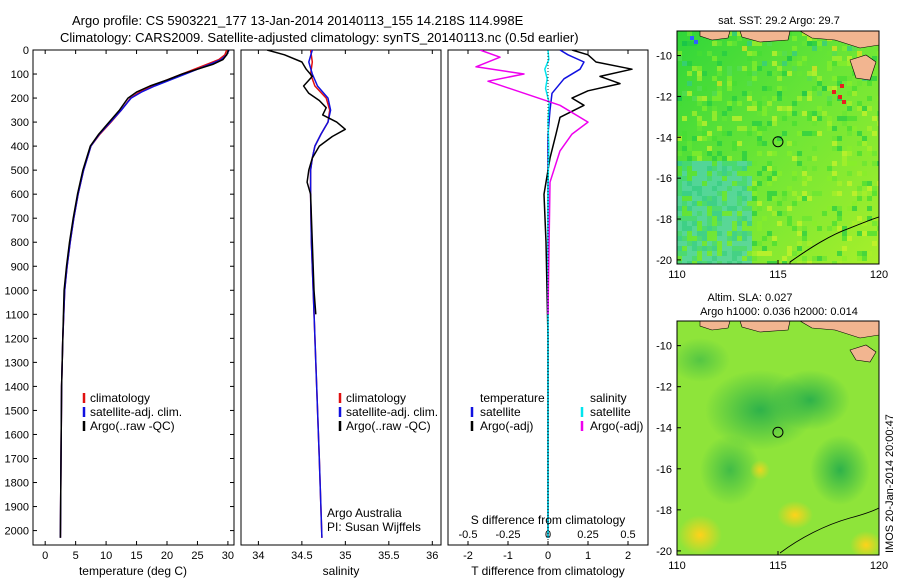  Describe the element at coordinates (750, 298) in the screenshot. I see `sla-map-title: Altim. SLA: 0.027` at that location.